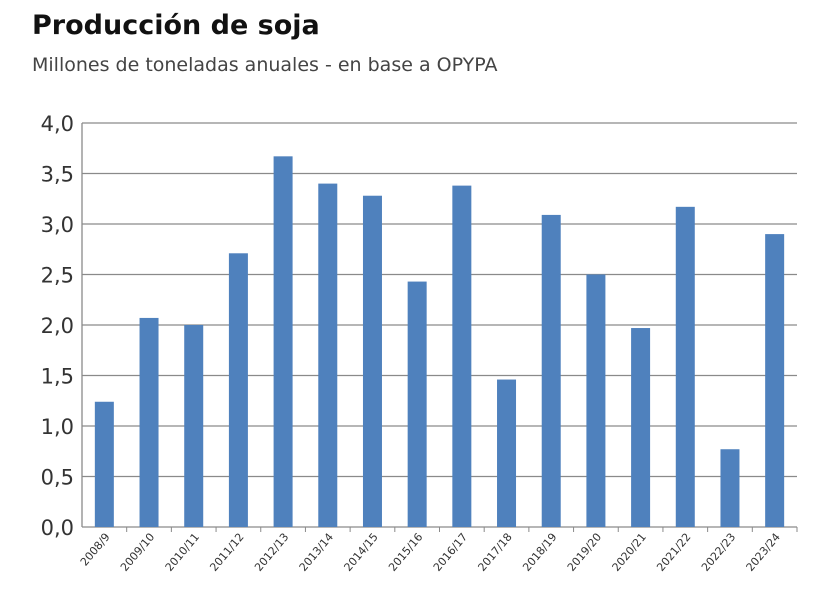 The height and width of the screenshot is (611, 840). Describe the element at coordinates (360, 552) in the screenshot. I see `x-tick-label: 2014/15` at that location.